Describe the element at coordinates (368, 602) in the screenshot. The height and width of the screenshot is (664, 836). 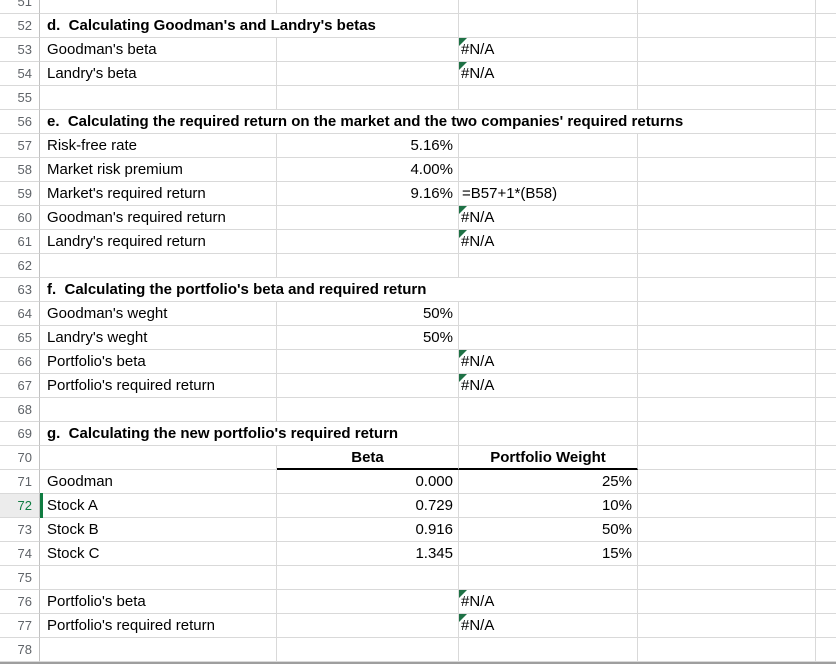
I see `cell-B76` at that location.